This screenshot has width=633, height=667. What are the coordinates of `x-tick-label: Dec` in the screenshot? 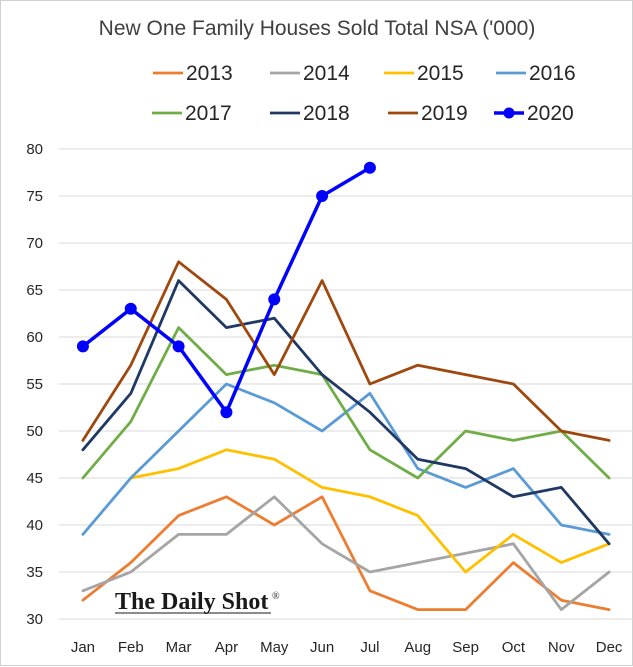 It's located at (609, 647).